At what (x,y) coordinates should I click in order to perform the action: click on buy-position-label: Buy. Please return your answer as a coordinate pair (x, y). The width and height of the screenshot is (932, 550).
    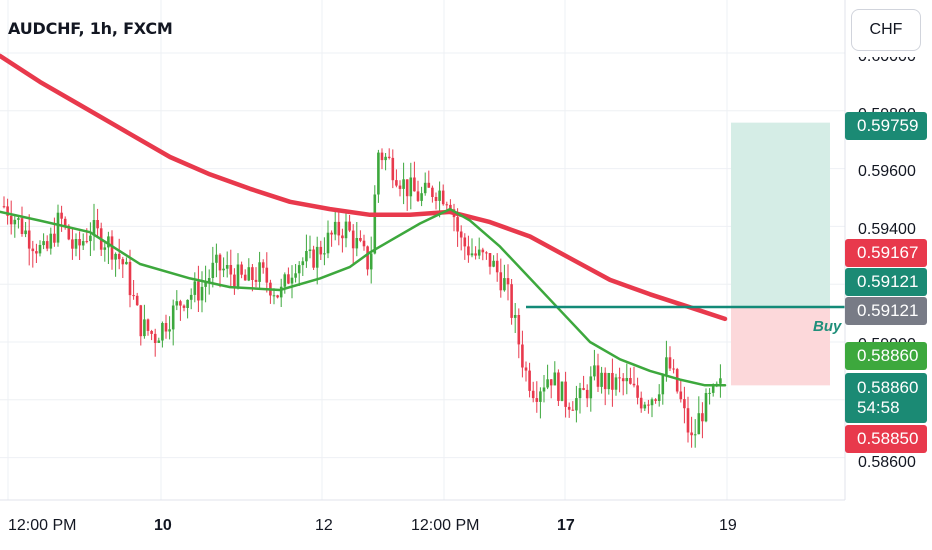
    Looking at the image, I should click on (827, 326).